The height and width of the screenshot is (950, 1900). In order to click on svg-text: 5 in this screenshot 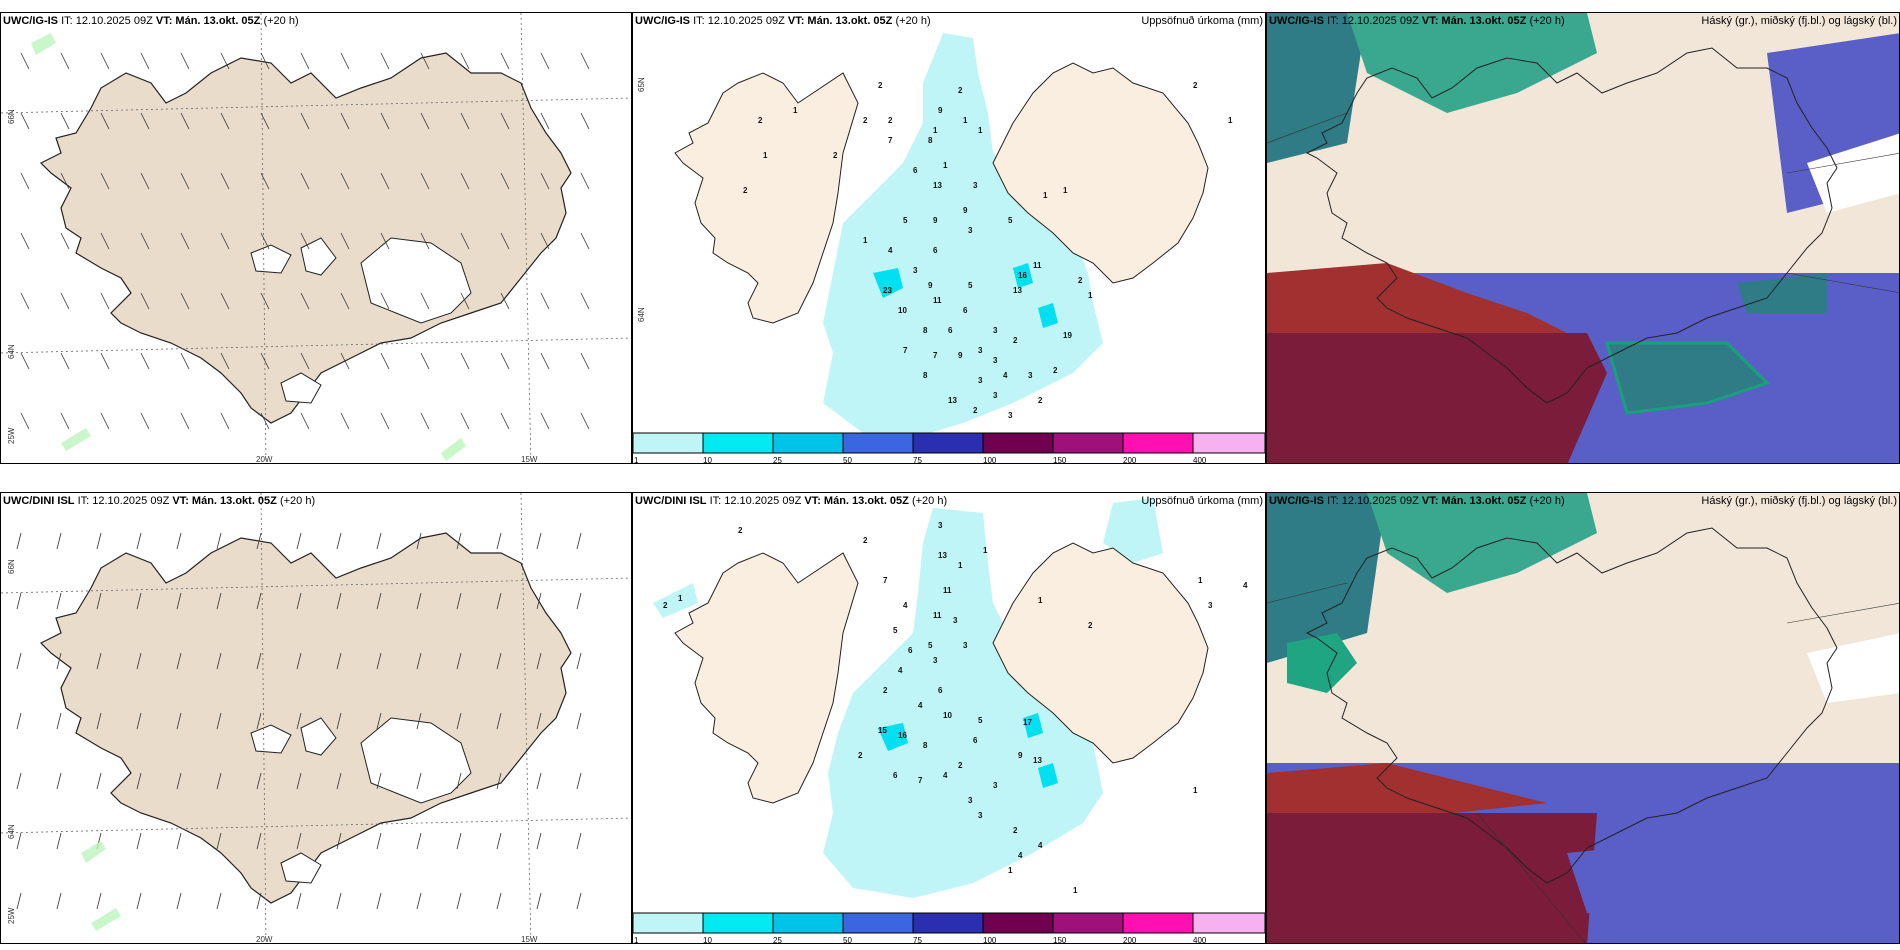, I will do `click(895, 630)`.